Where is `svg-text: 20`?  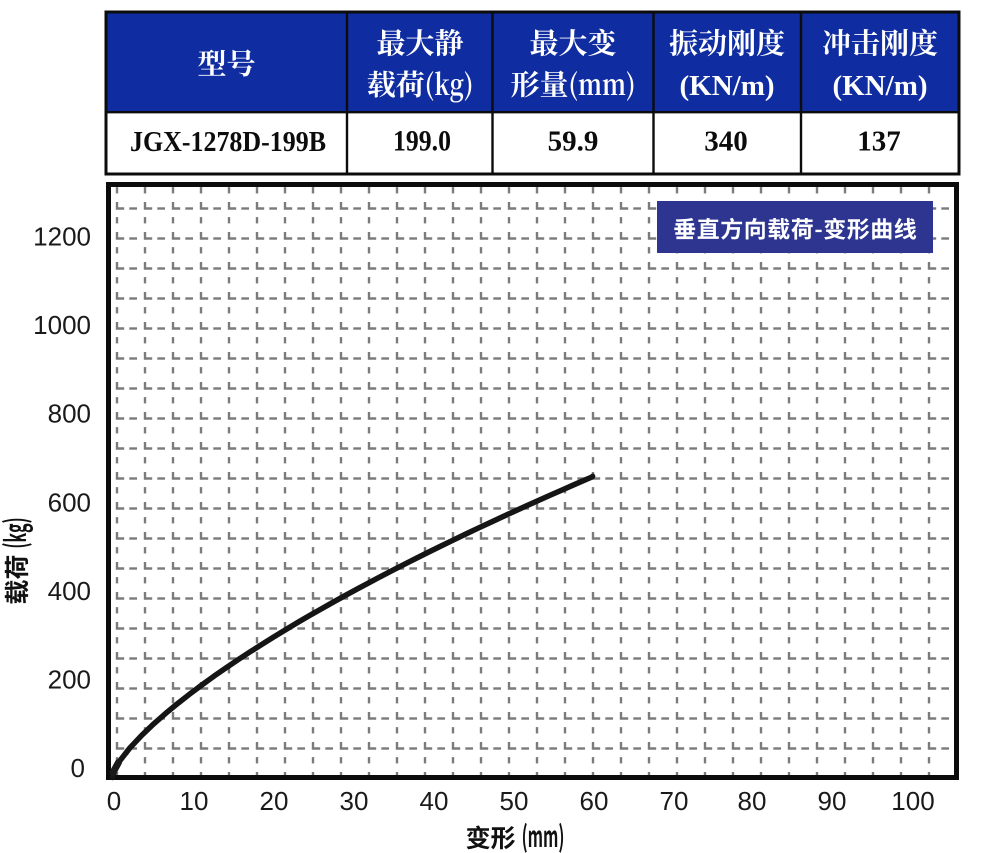 svg-text: 20 is located at coordinates (274, 801).